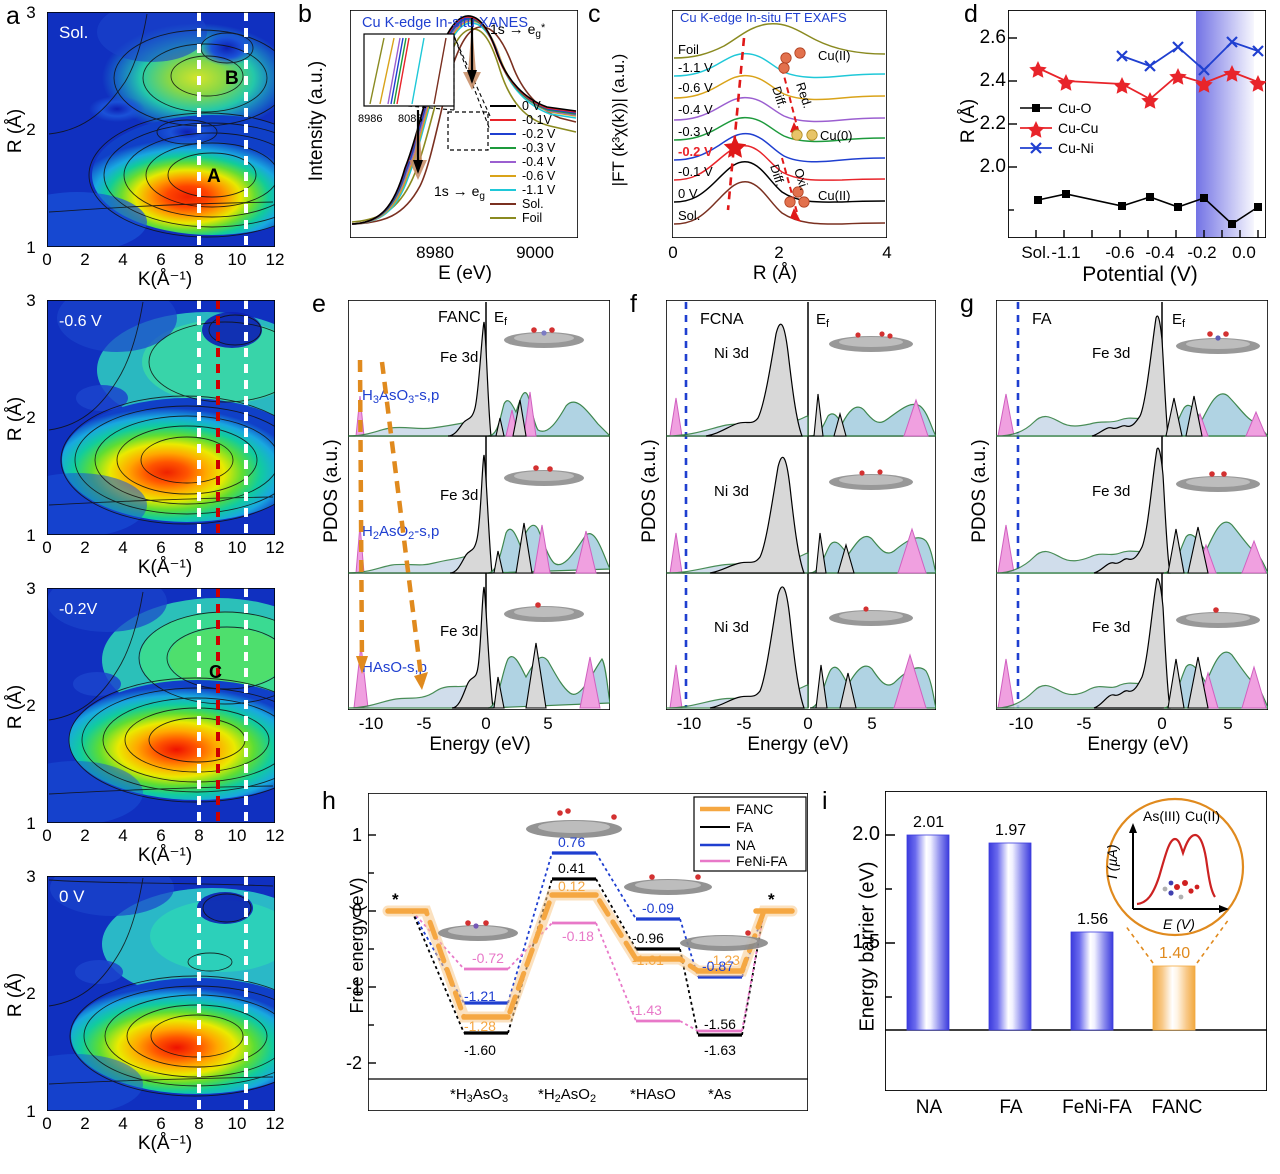 The width and height of the screenshot is (1280, 1174). Describe the element at coordinates (161, 417) in the screenshot. I see `contour-map-m06: -0.6 V` at that location.